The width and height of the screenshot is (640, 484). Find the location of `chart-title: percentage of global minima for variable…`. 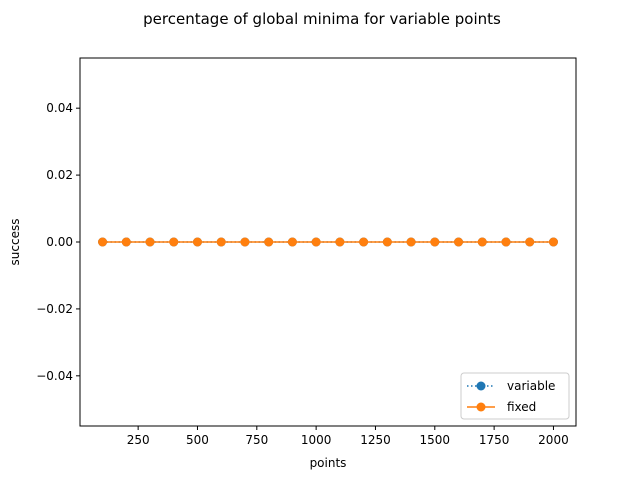

chart-title: percentage of global minima for variable… is located at coordinates (322, 19).